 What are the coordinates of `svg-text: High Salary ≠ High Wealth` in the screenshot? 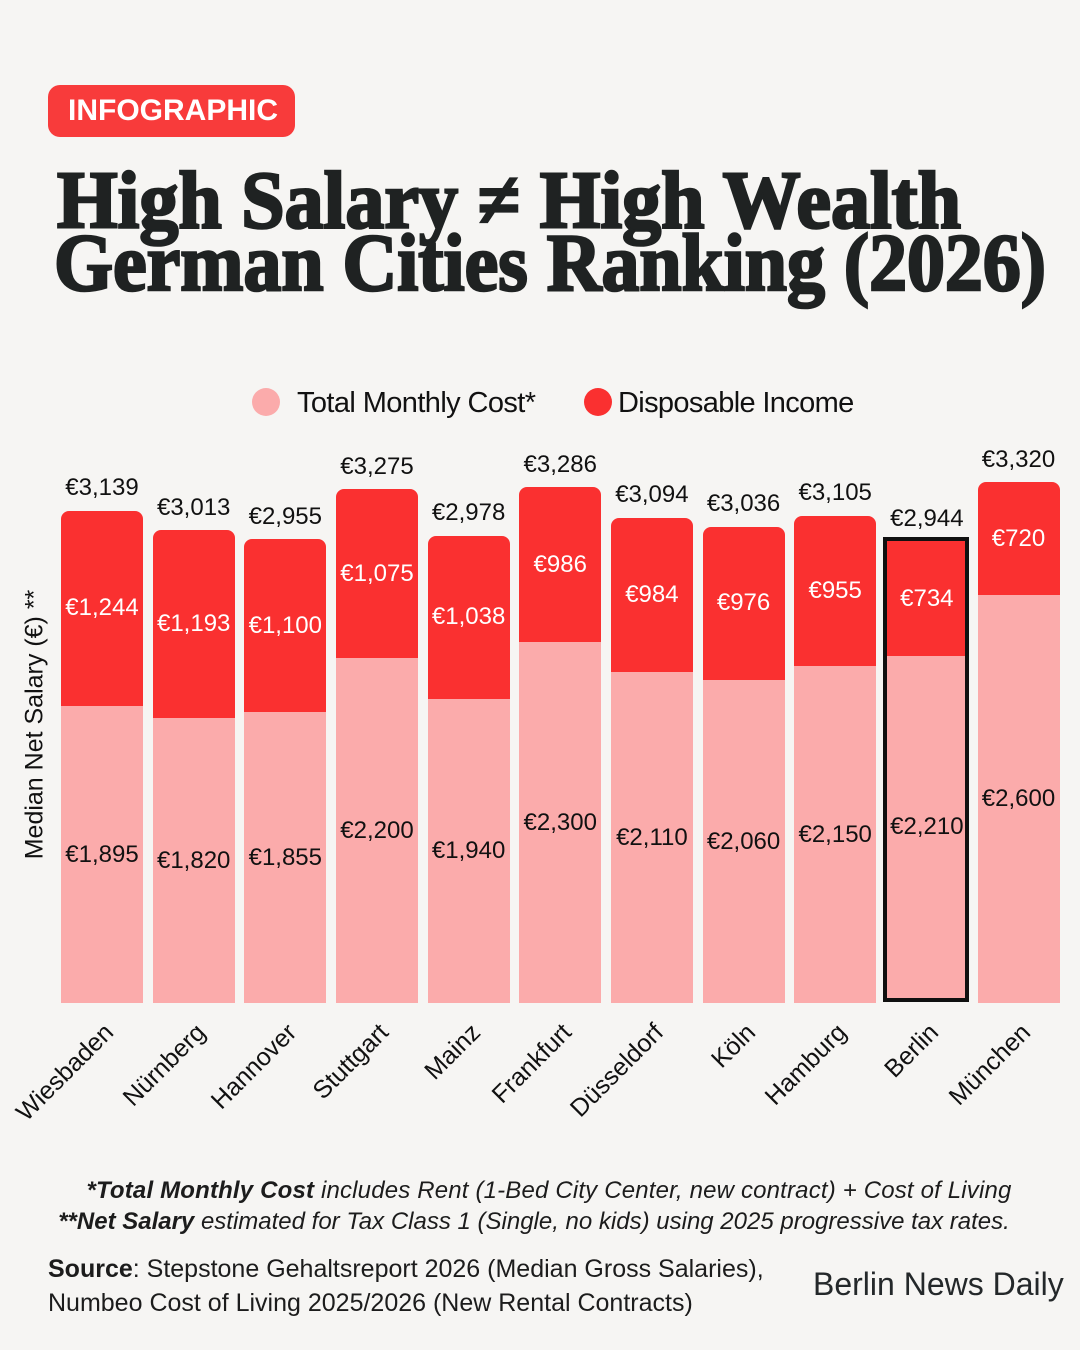 It's located at (509, 200).